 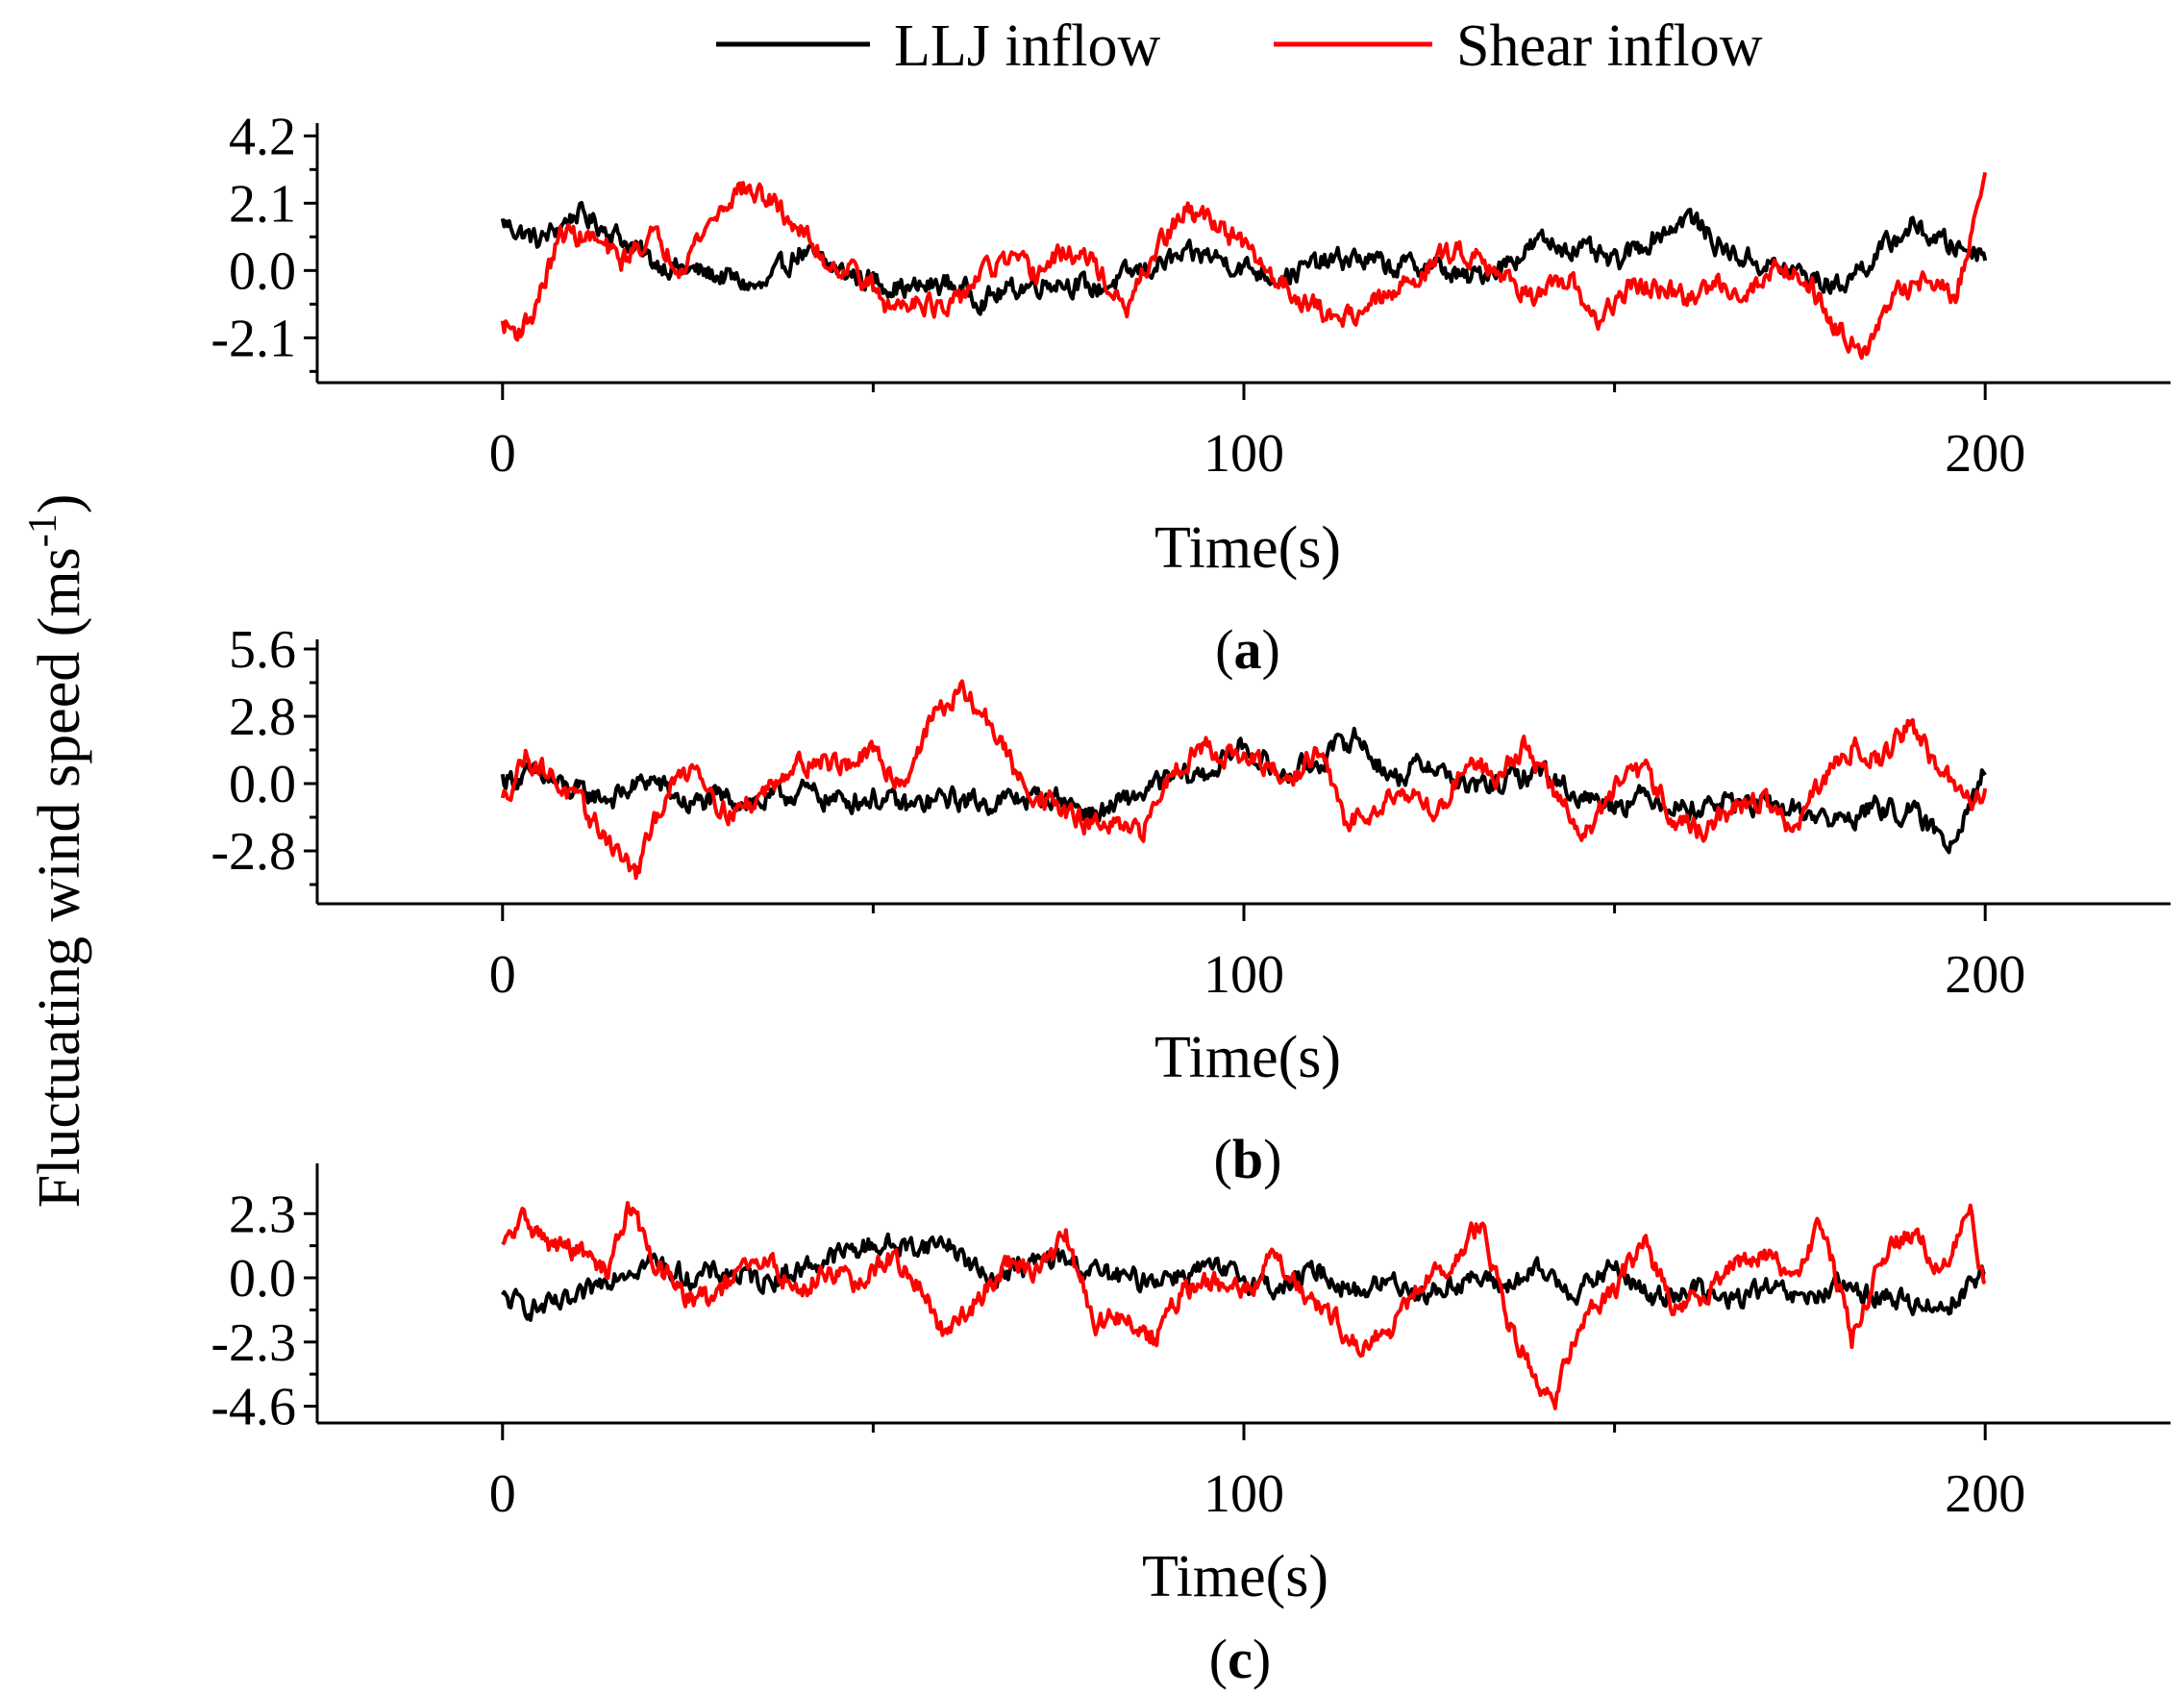 What do you see at coordinates (1244, 975) in the screenshot?
I see `panel-b-xtick-label: 100` at bounding box center [1244, 975].